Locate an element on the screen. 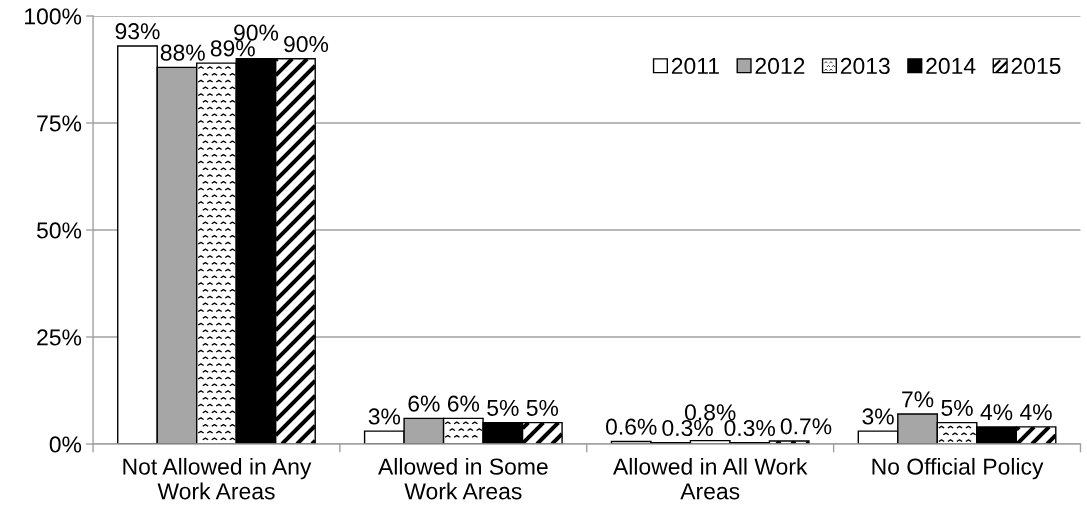 This screenshot has width=1087, height=516. data-label: 0.8% is located at coordinates (710, 412).